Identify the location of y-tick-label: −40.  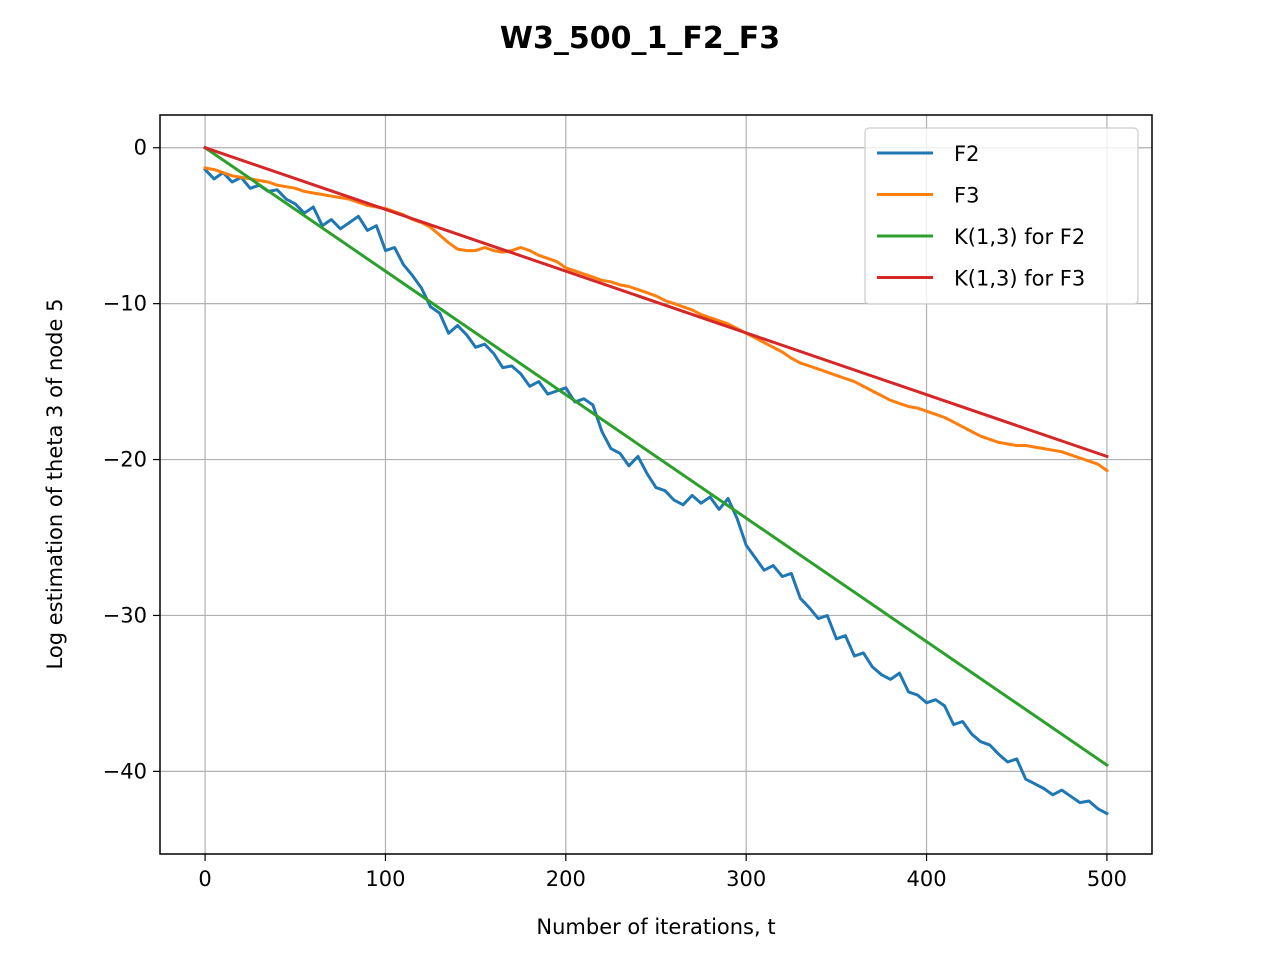
(125, 771).